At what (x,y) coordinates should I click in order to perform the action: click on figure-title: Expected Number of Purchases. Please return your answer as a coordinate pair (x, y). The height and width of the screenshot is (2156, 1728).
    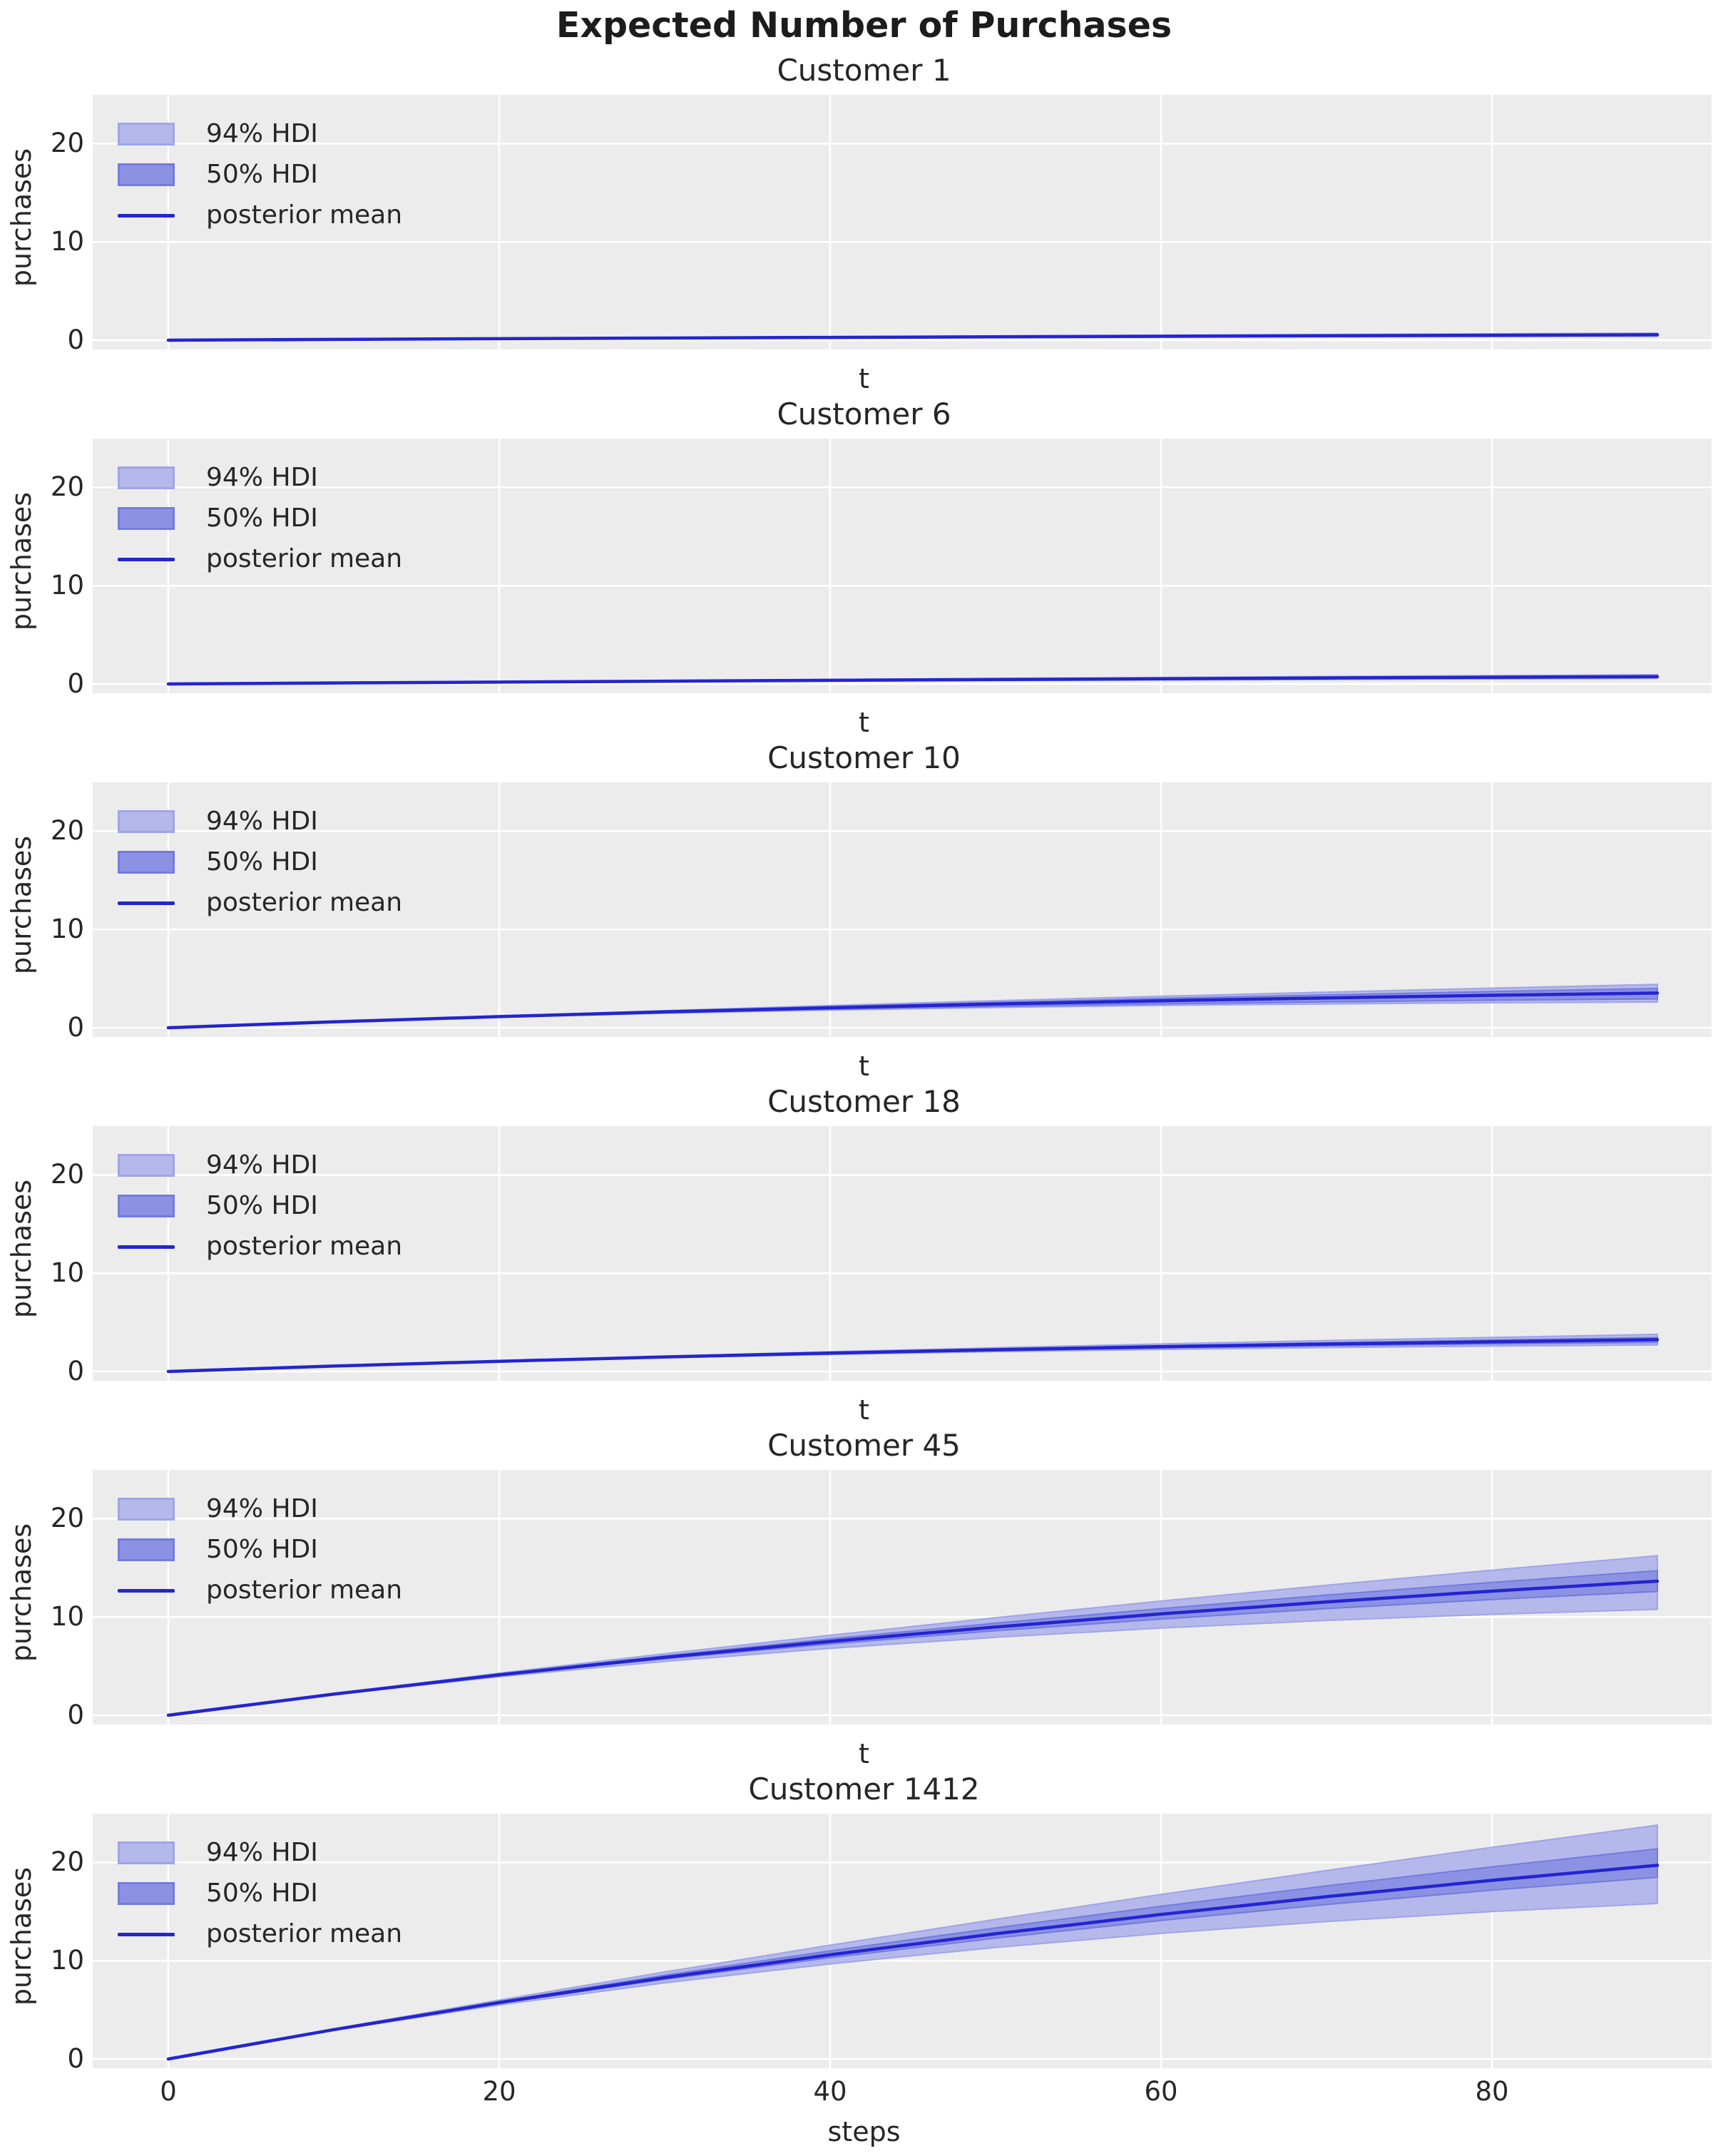
    Looking at the image, I should click on (864, 26).